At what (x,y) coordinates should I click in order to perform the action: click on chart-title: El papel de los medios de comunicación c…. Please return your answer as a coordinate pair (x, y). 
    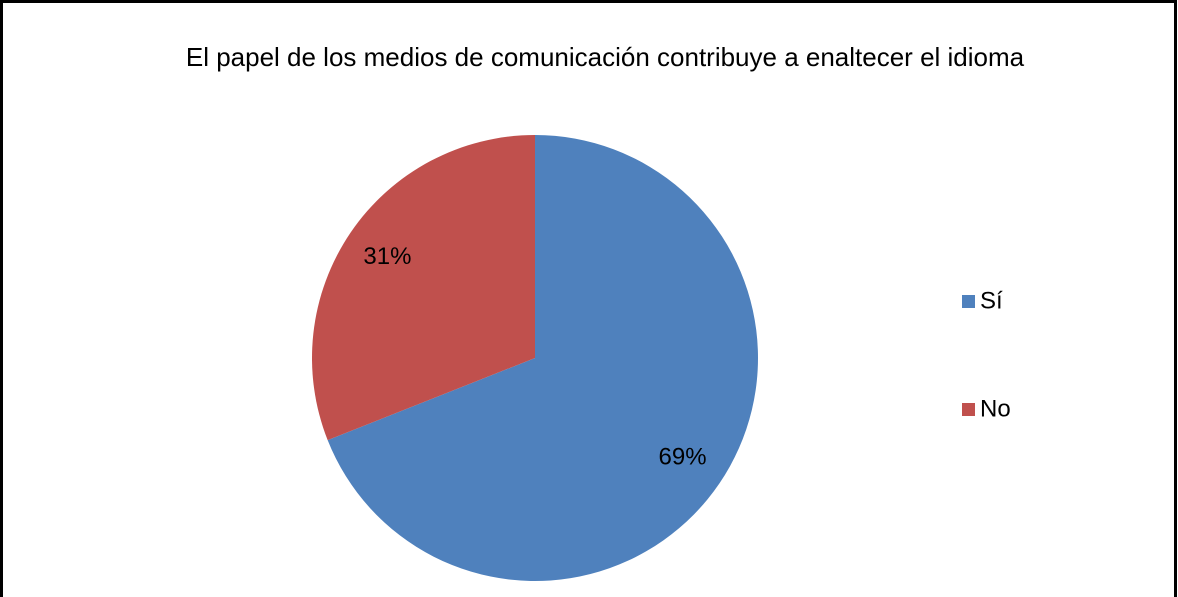
    Looking at the image, I should click on (605, 57).